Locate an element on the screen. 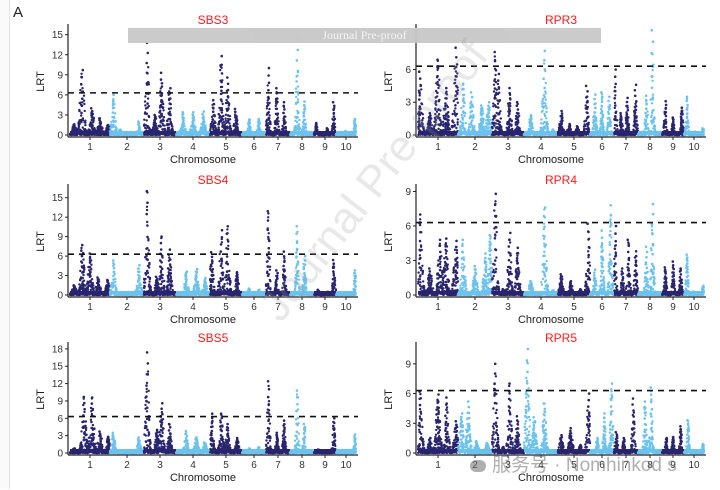 The height and width of the screenshot is (490, 720). series-chr2 is located at coordinates (127, 115).